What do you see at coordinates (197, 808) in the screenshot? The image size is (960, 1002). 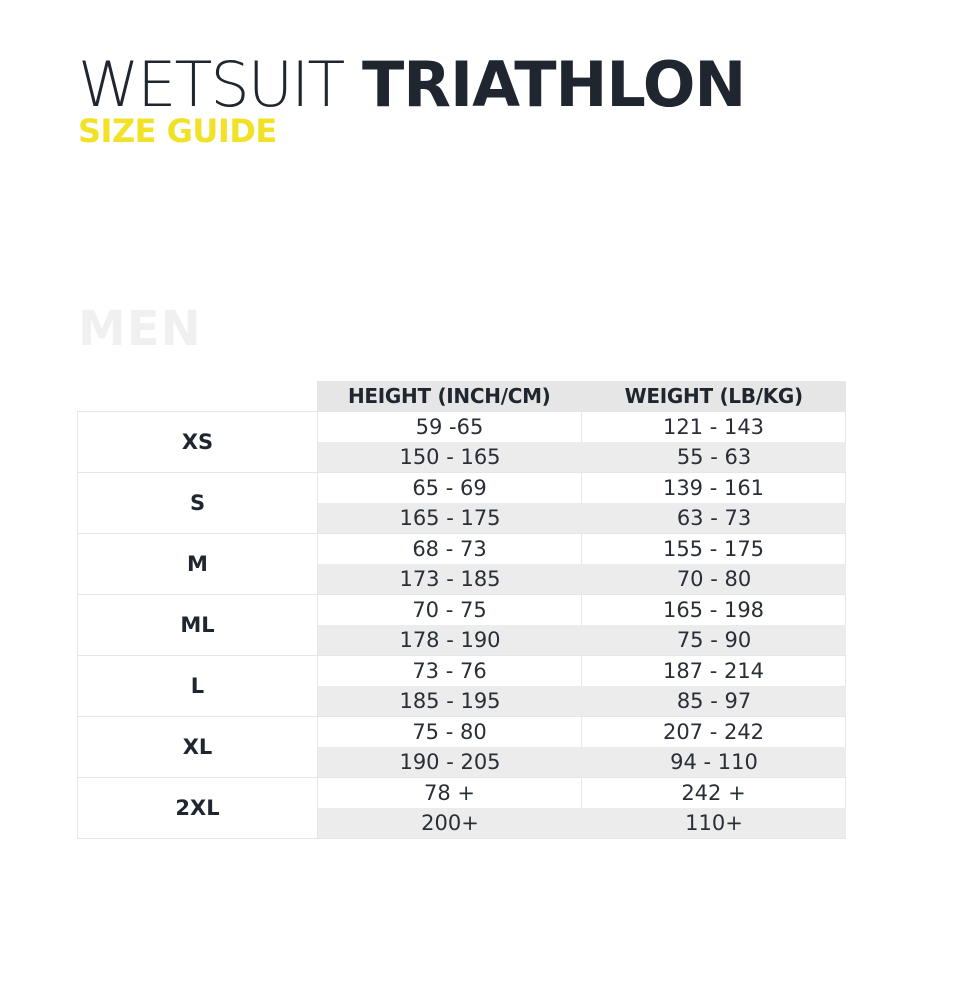 I see `size-label: 2XL` at bounding box center [197, 808].